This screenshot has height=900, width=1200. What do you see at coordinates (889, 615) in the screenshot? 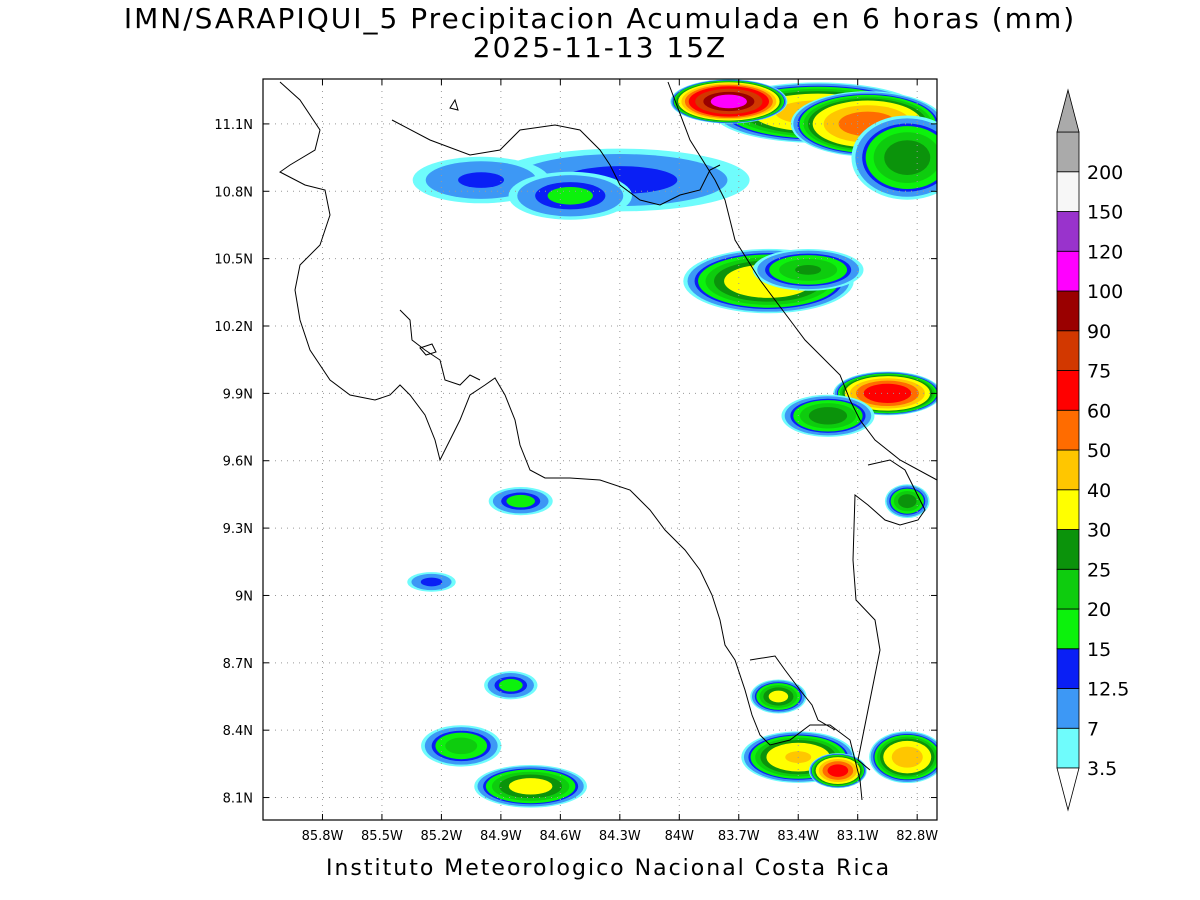
I see `panama-border` at bounding box center [889, 615].